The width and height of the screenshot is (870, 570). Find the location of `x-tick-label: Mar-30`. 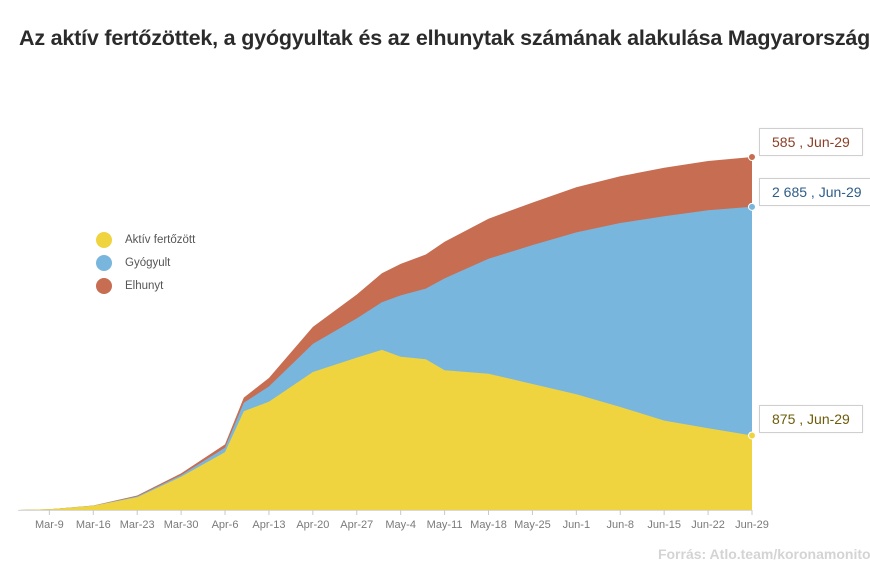

x-tick-label: Mar-30 is located at coordinates (181, 525).